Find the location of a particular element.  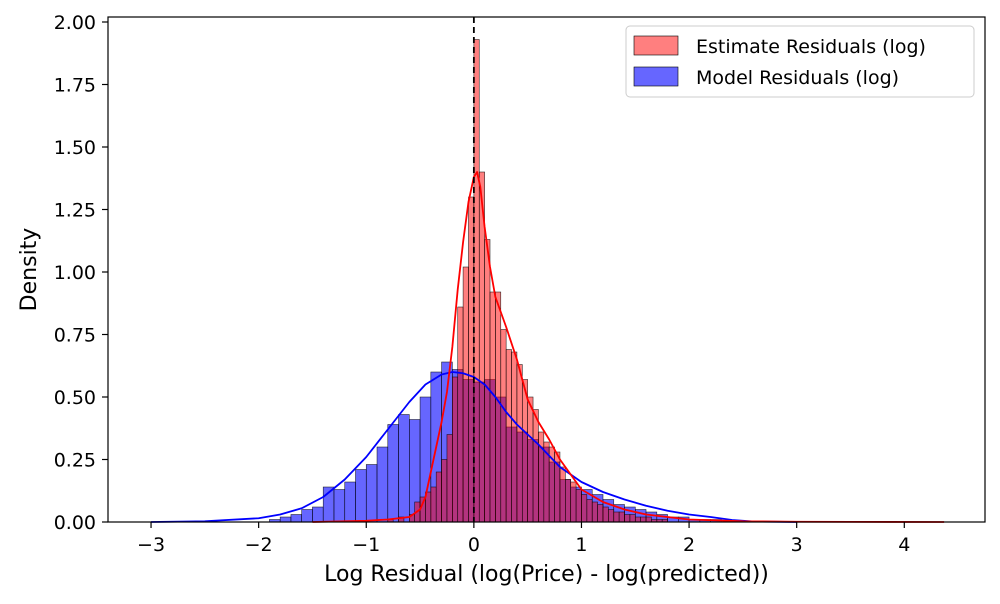

y-tick-label: 0.25 is located at coordinates (75, 461).